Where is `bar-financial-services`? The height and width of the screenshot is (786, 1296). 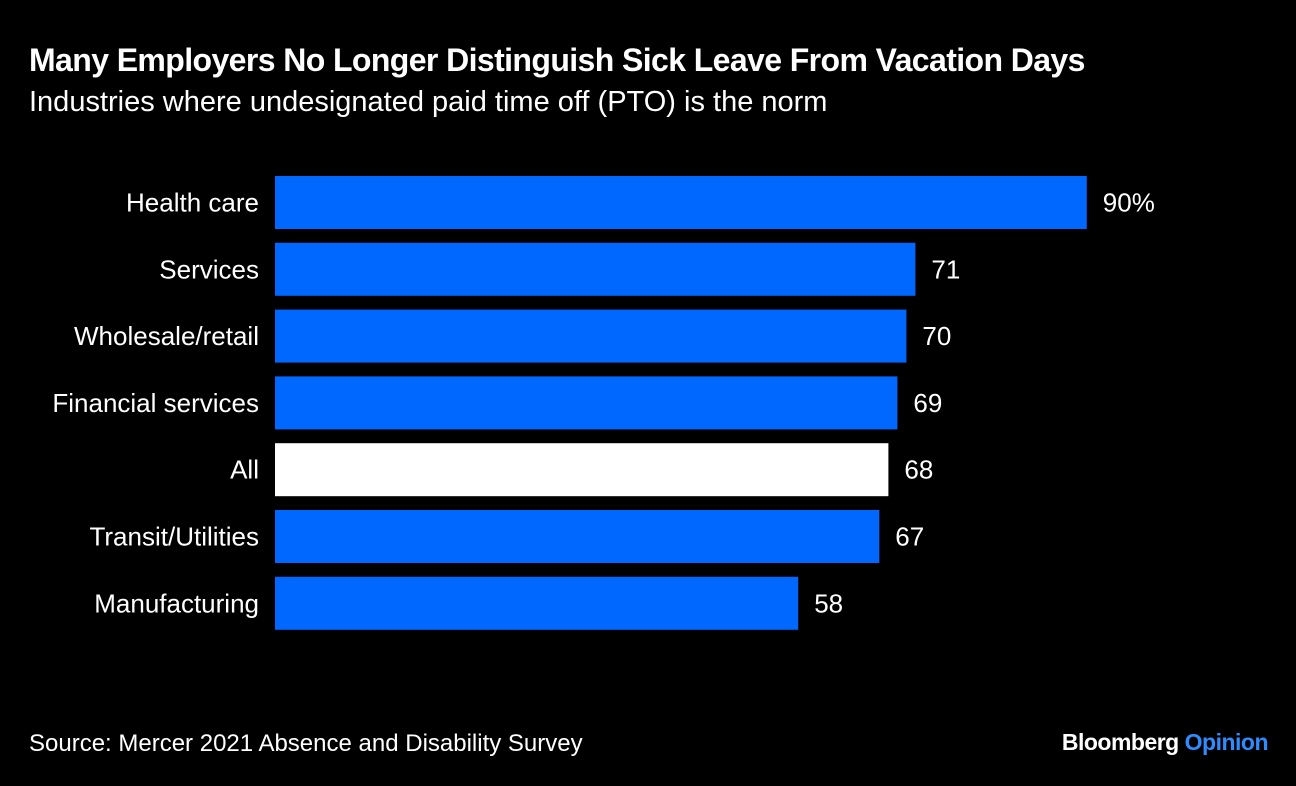
bar-financial-services is located at coordinates (586, 403).